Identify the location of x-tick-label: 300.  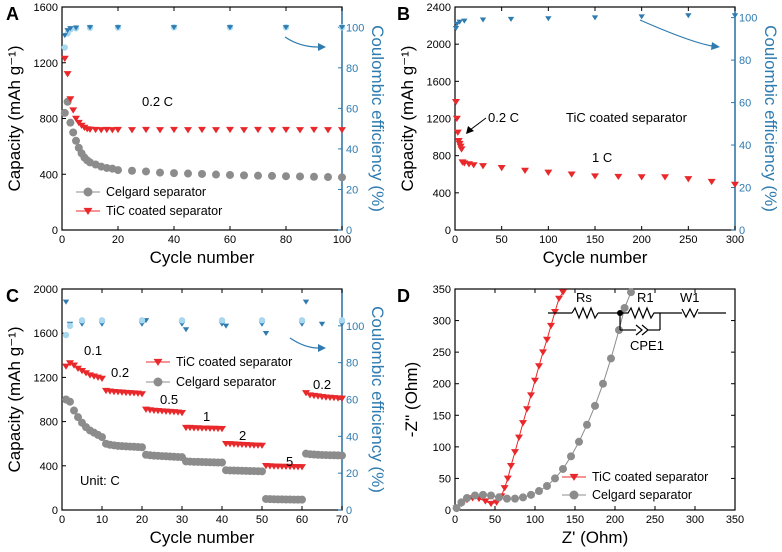
(735, 240).